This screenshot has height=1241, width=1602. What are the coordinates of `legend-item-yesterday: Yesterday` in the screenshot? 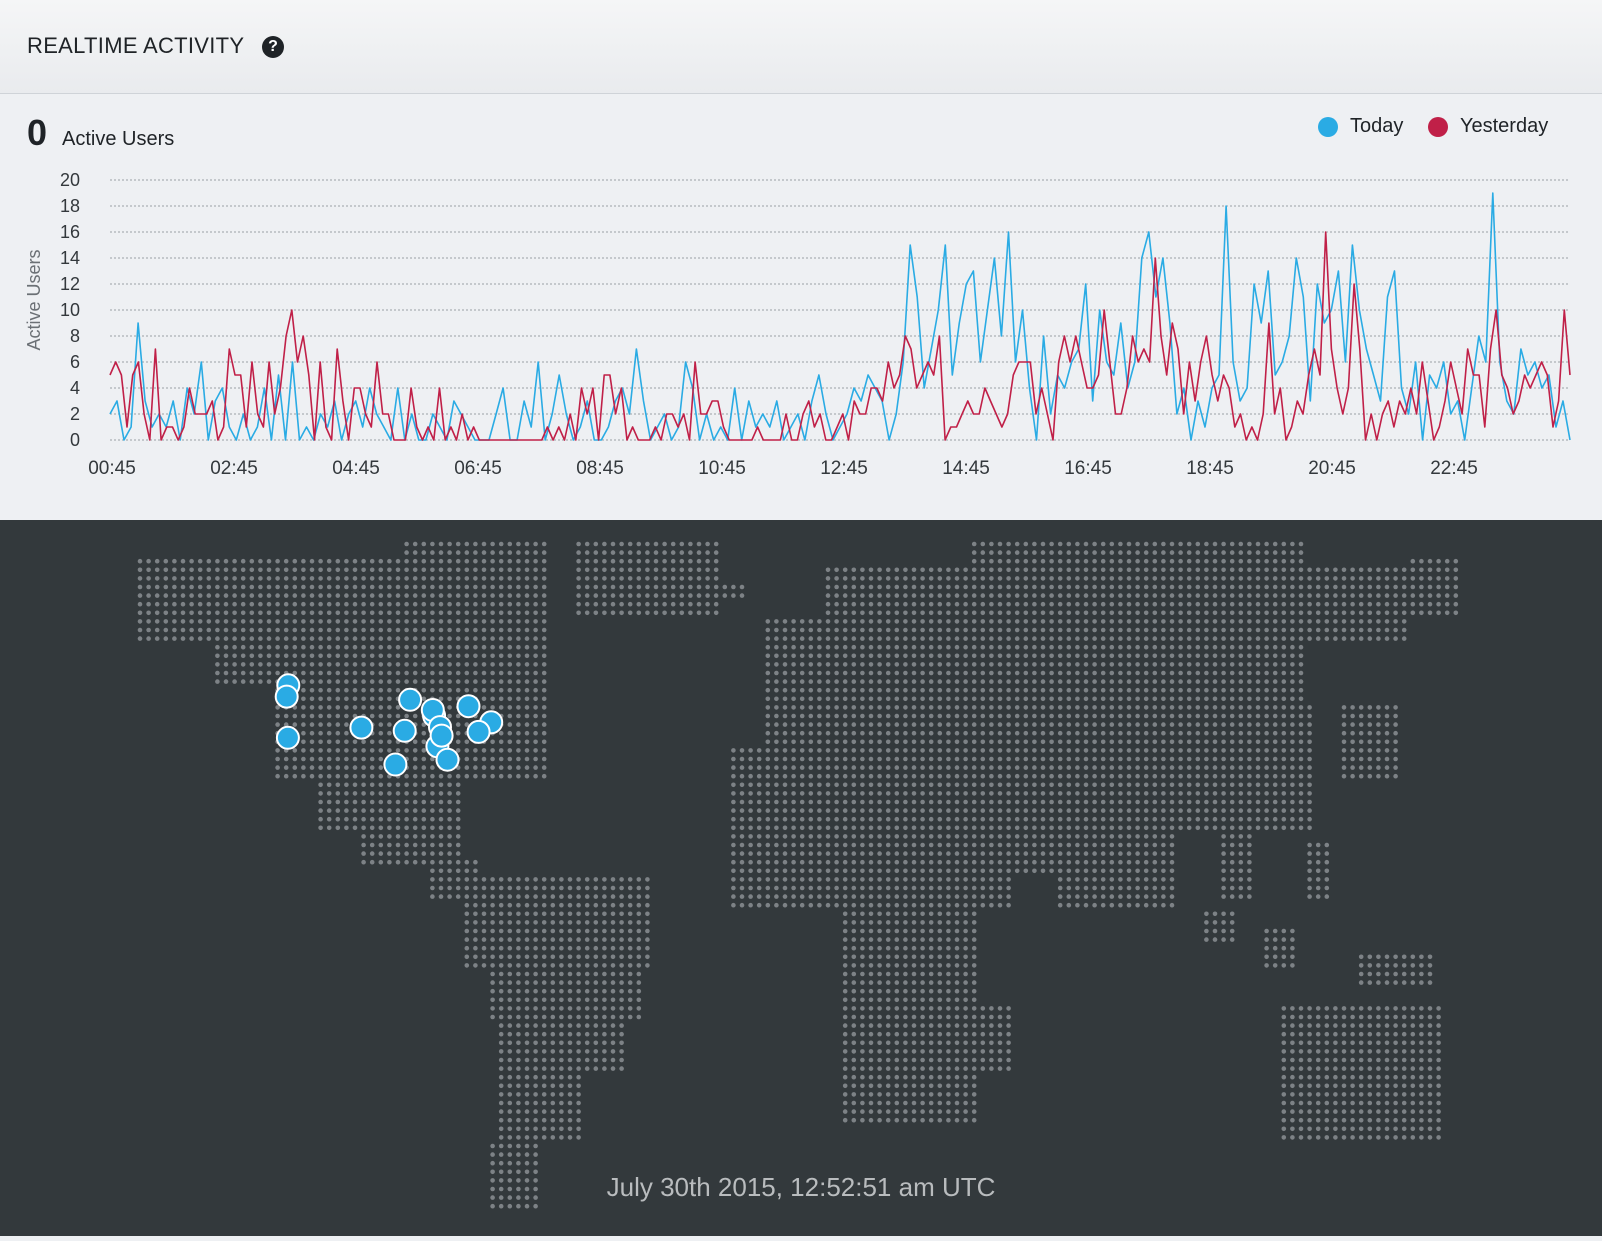 It's located at (1488, 126).